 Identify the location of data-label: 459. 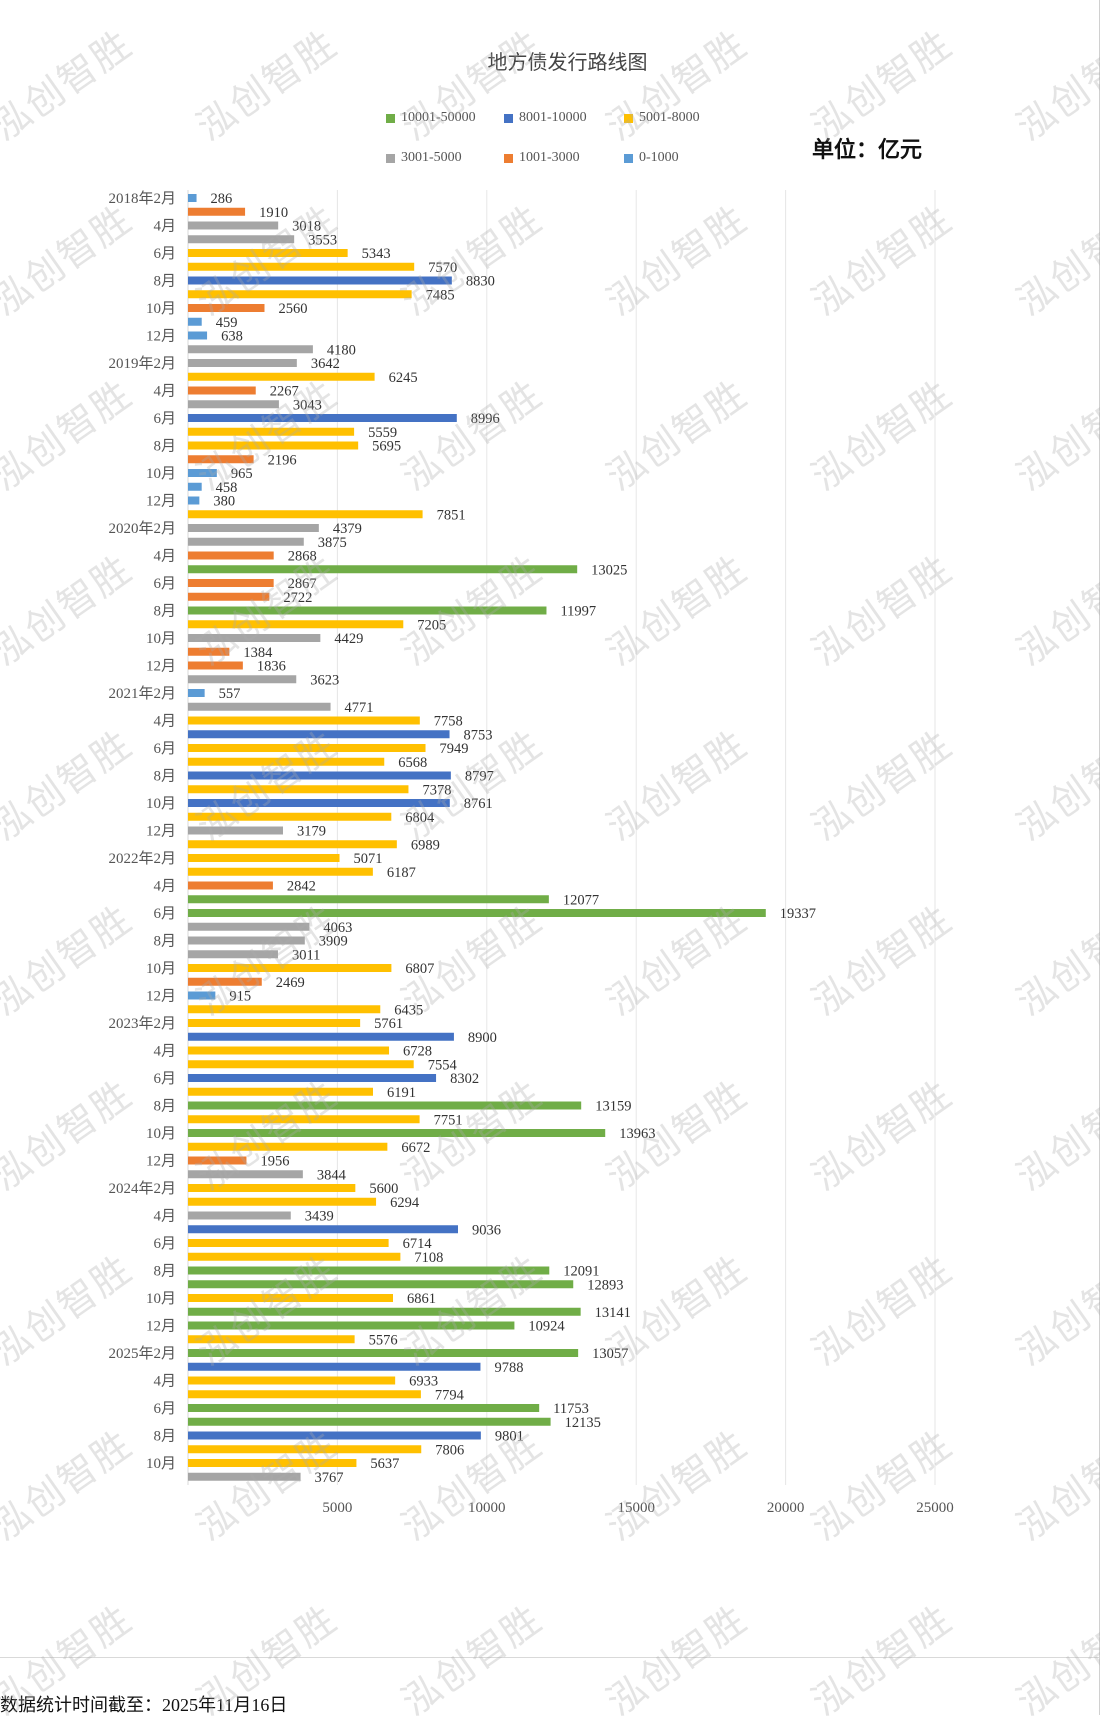
(227, 323).